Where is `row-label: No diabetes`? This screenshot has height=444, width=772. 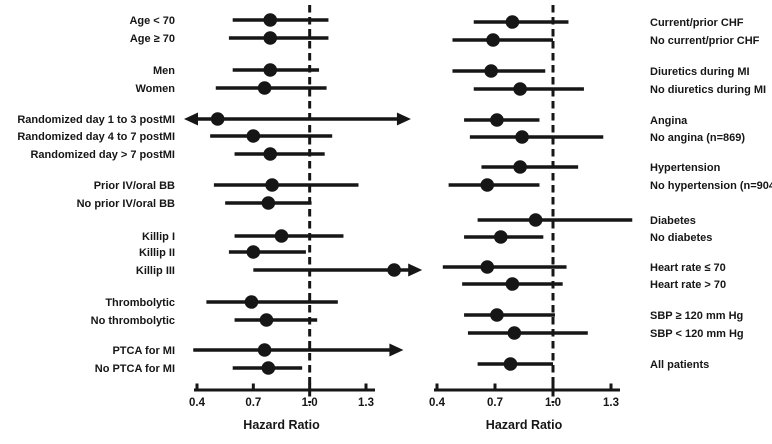
row-label: No diabetes is located at coordinates (681, 238).